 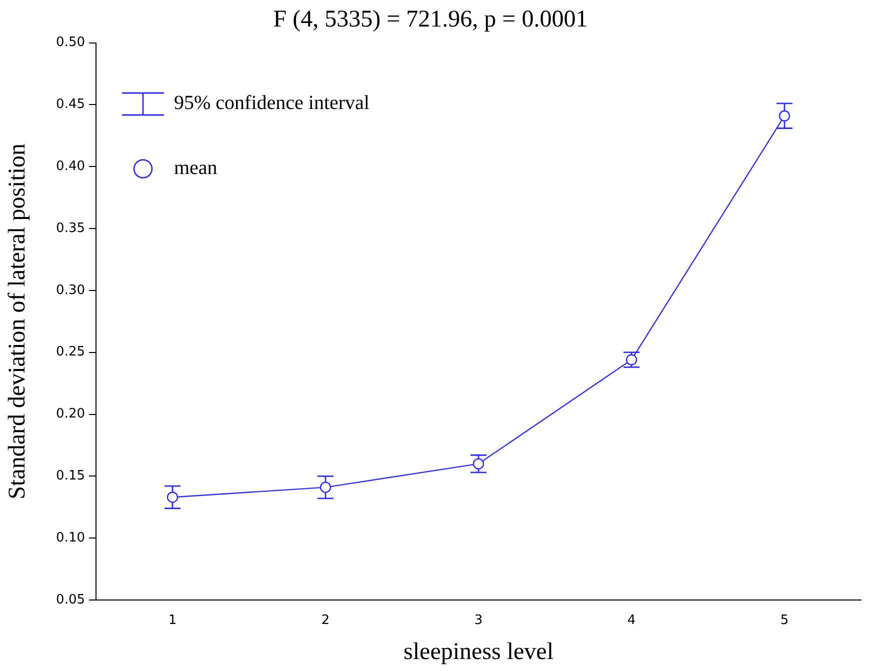 What do you see at coordinates (17, 321) in the screenshot?
I see `y-axis-title: Standard deviation of lateral position` at bounding box center [17, 321].